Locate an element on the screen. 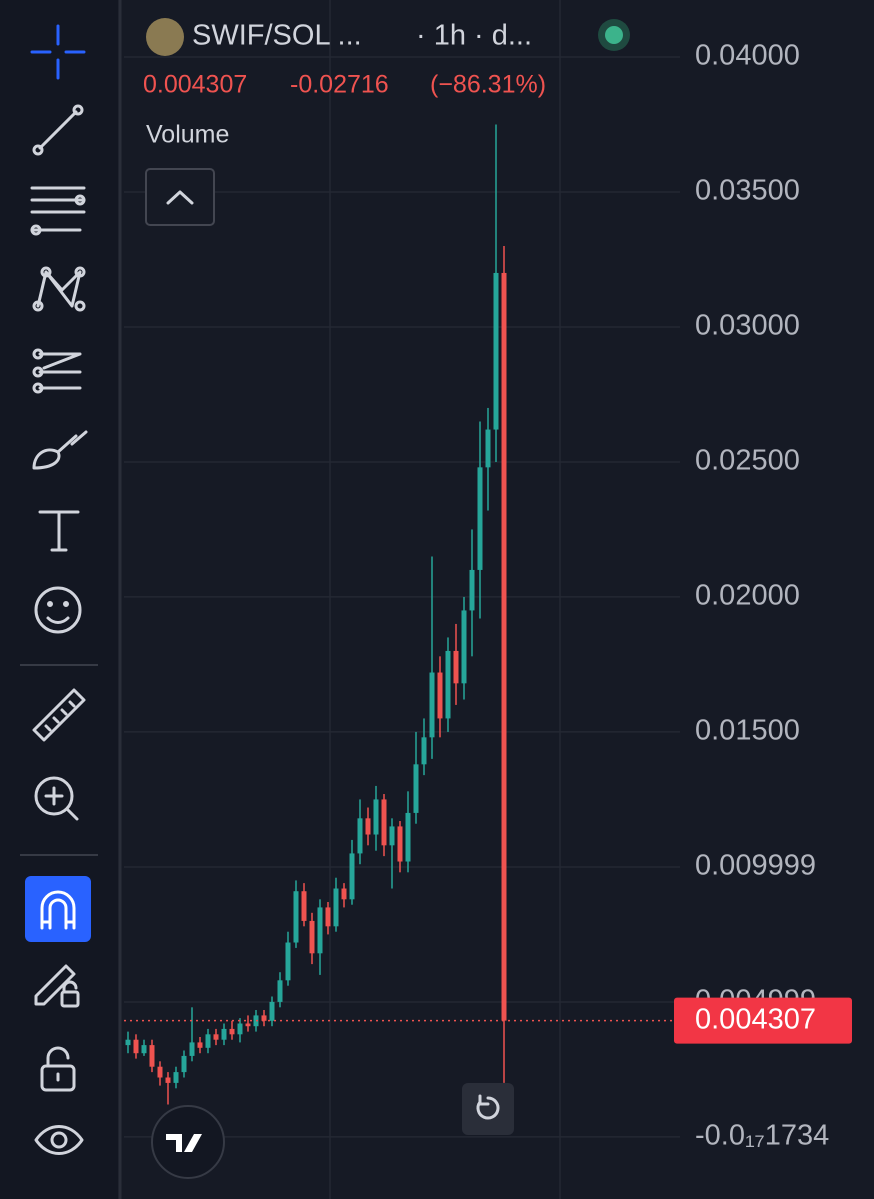 Image resolution: width=874 pixels, height=1199 pixels. last-price: 0.004307 is located at coordinates (195, 85).